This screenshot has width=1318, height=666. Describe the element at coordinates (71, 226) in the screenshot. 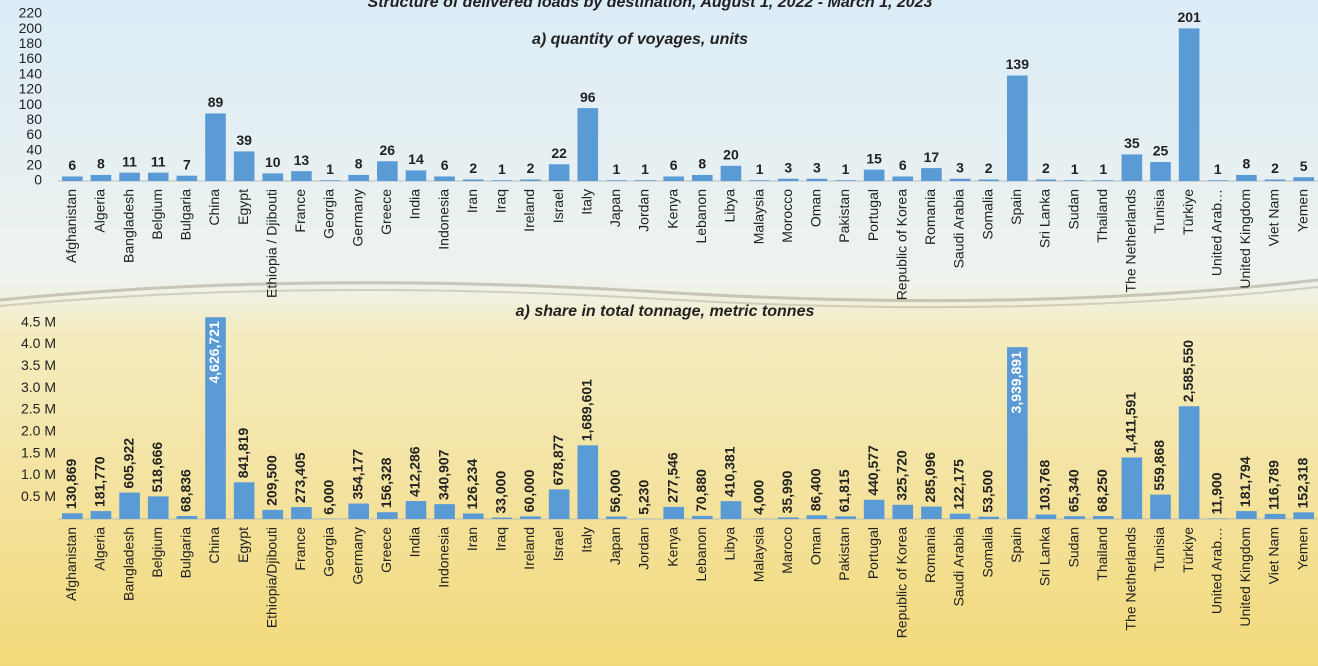

I see `x-tick-label: Afghanistan` at that location.